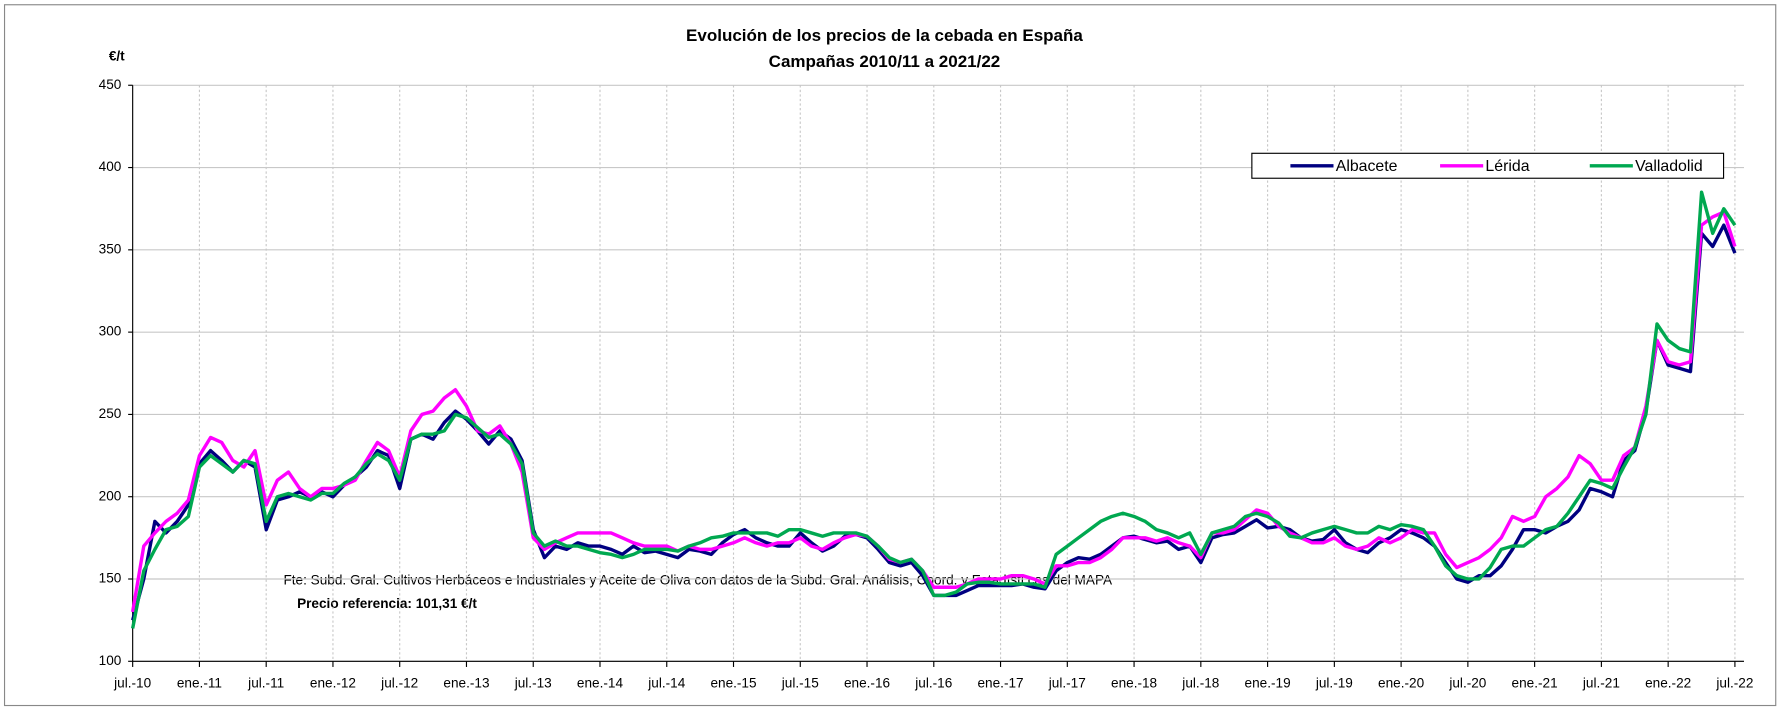  I want to click on x-tick-label: jul.-16, so click(933, 683).